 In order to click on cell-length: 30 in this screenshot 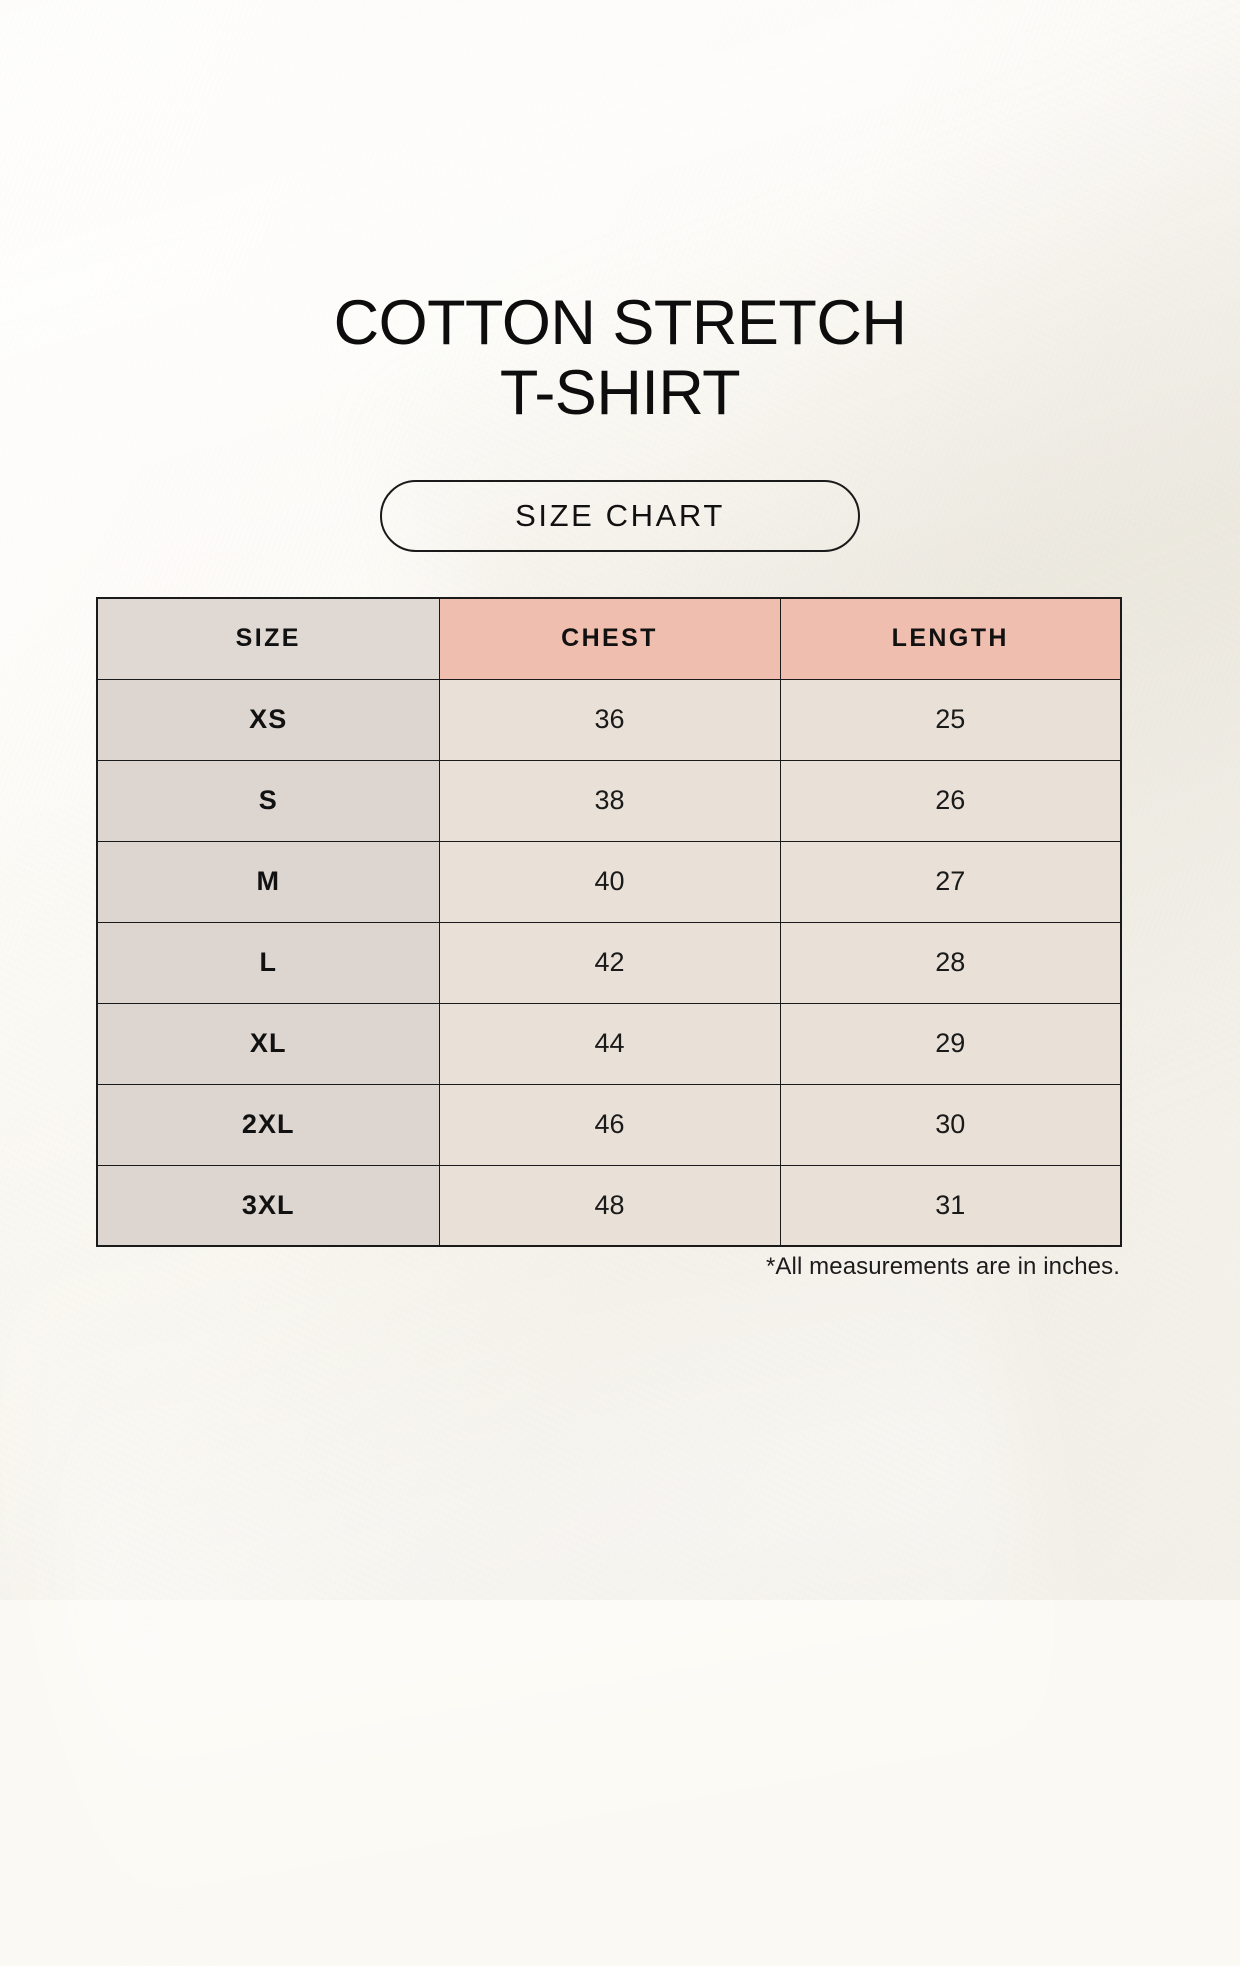, I will do `click(950, 1124)`.